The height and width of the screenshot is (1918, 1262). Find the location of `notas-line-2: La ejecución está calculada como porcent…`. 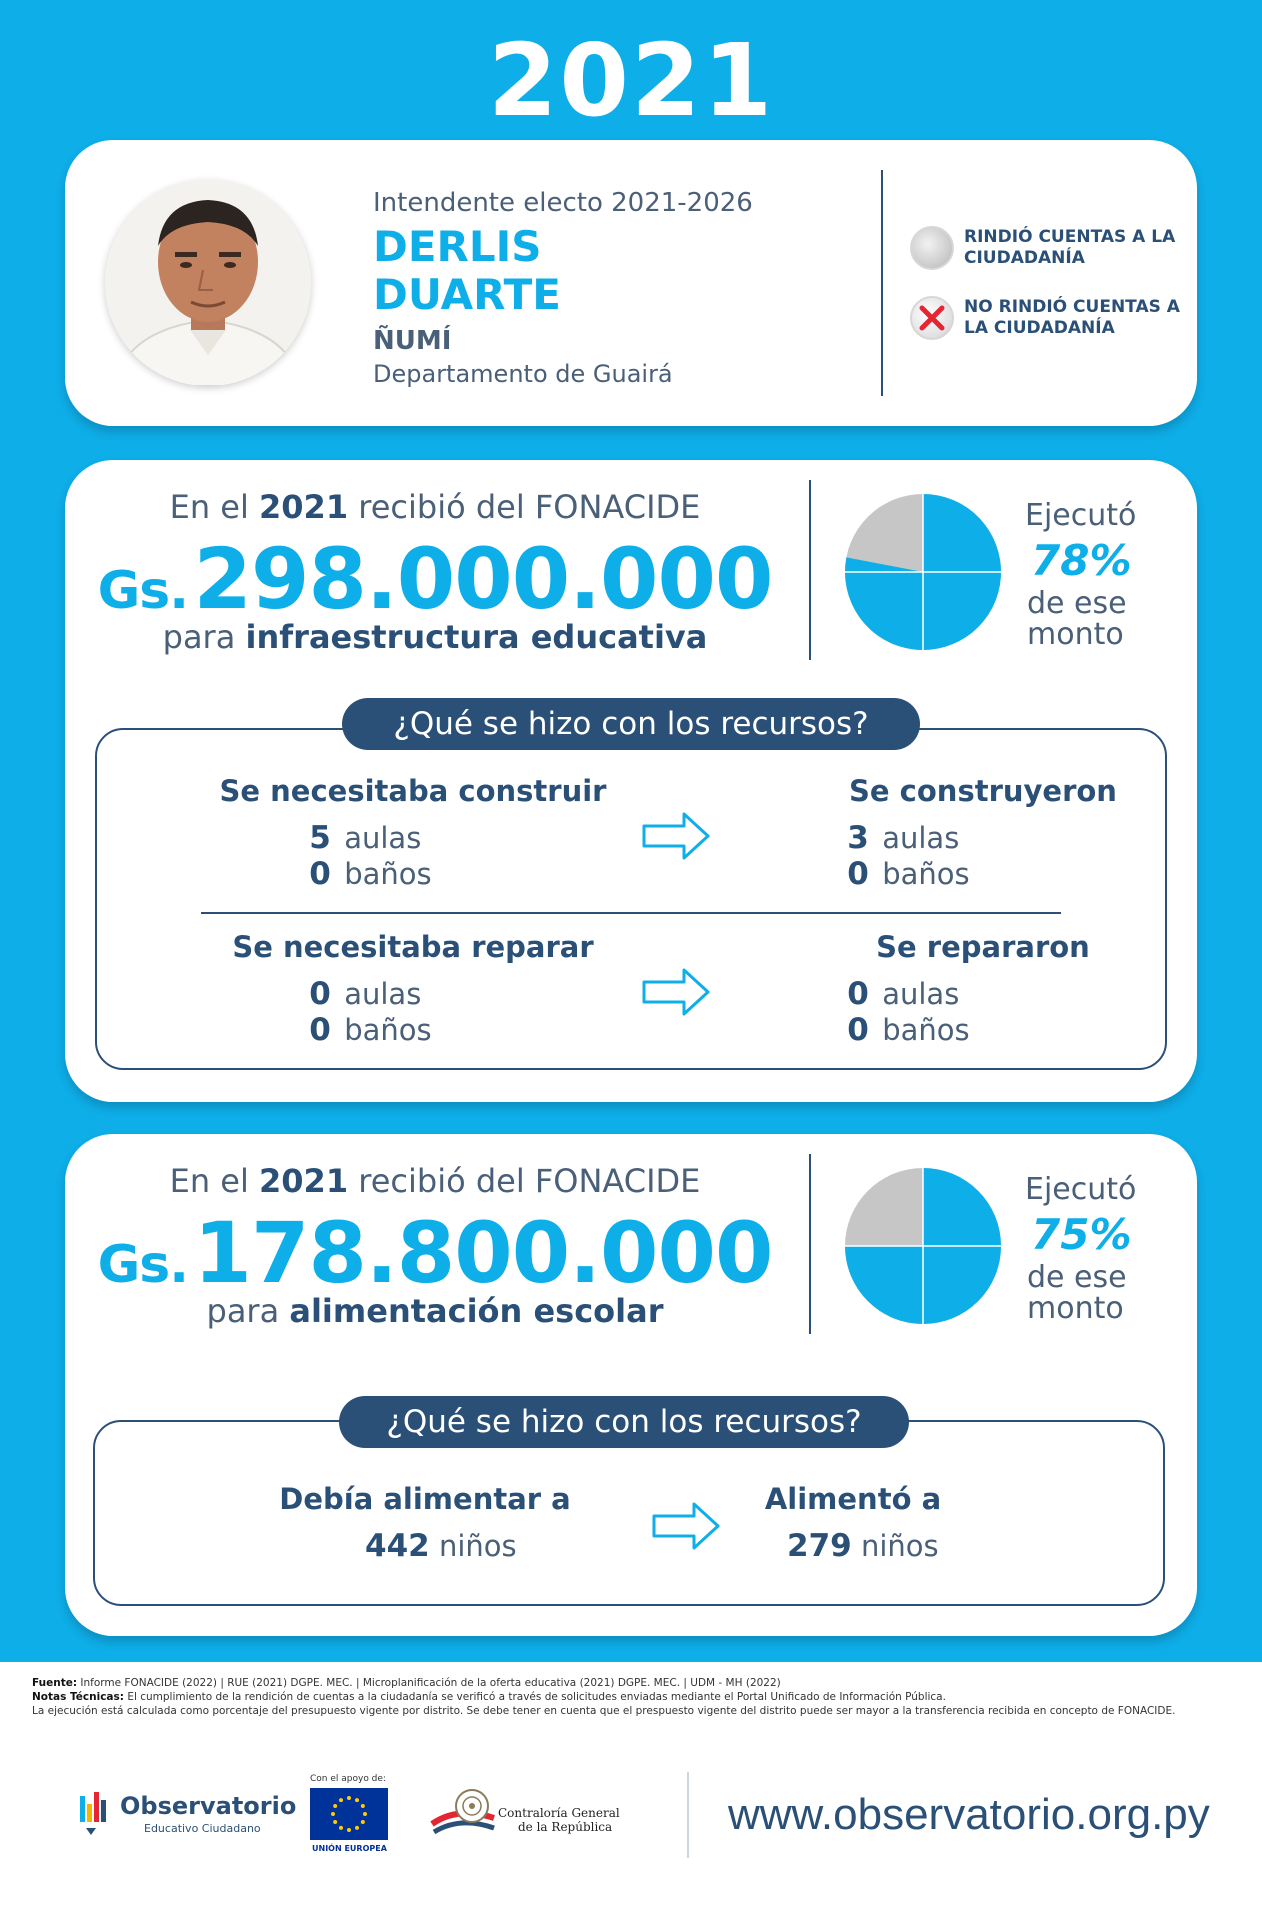

notas-line-2: La ejecución está calculada como porcent… is located at coordinates (604, 1711).